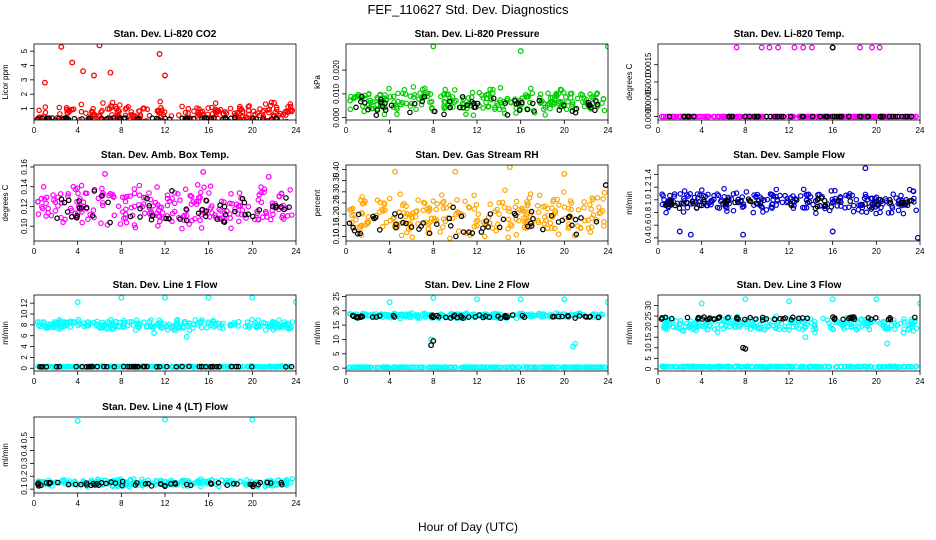 This screenshot has height=540, width=936. What do you see at coordinates (745, 251) in the screenshot?
I see `x-tick-label: 8` at bounding box center [745, 251].